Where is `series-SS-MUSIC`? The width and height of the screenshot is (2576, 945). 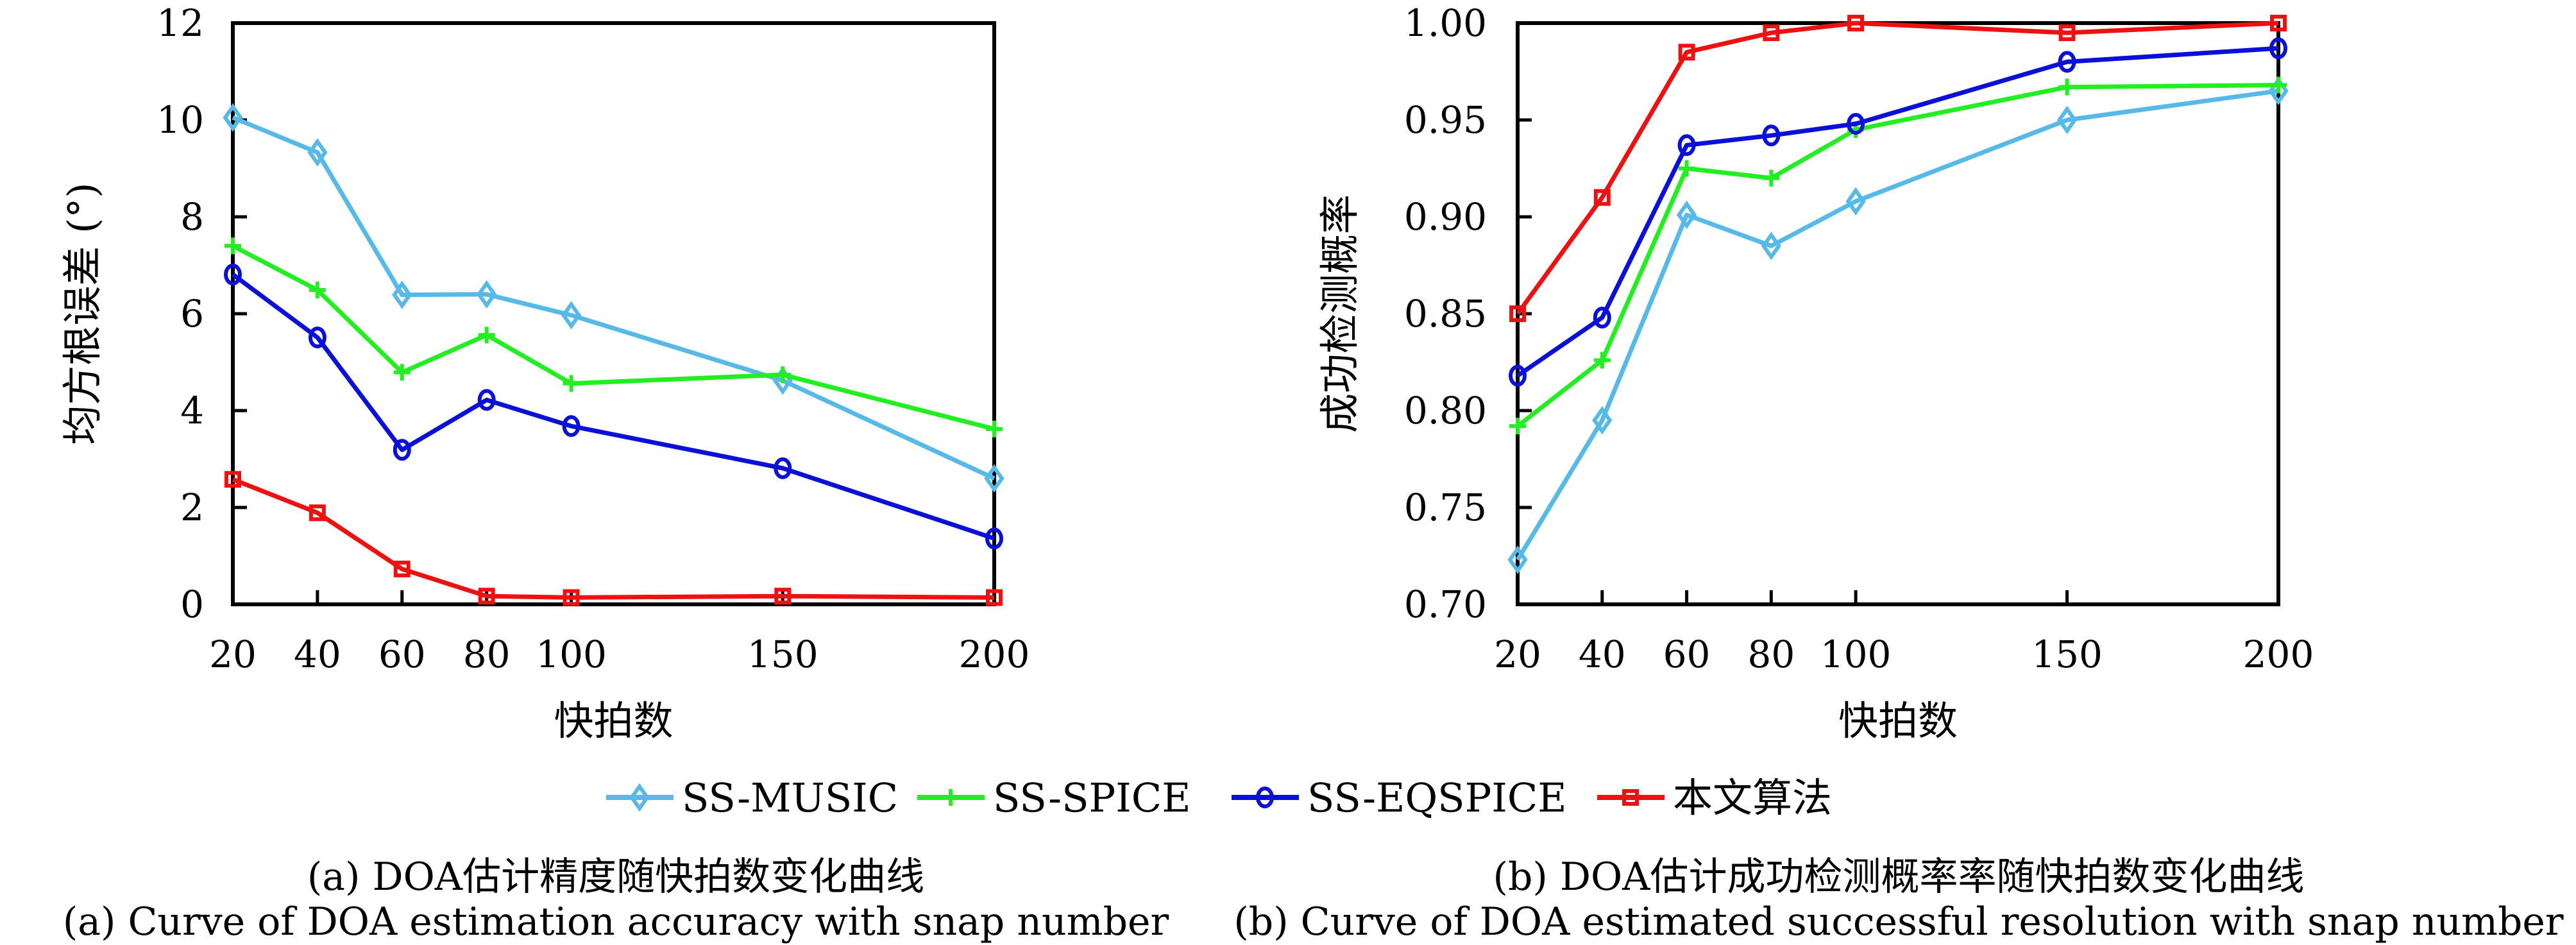
series-SS-MUSIC is located at coordinates (613, 298).